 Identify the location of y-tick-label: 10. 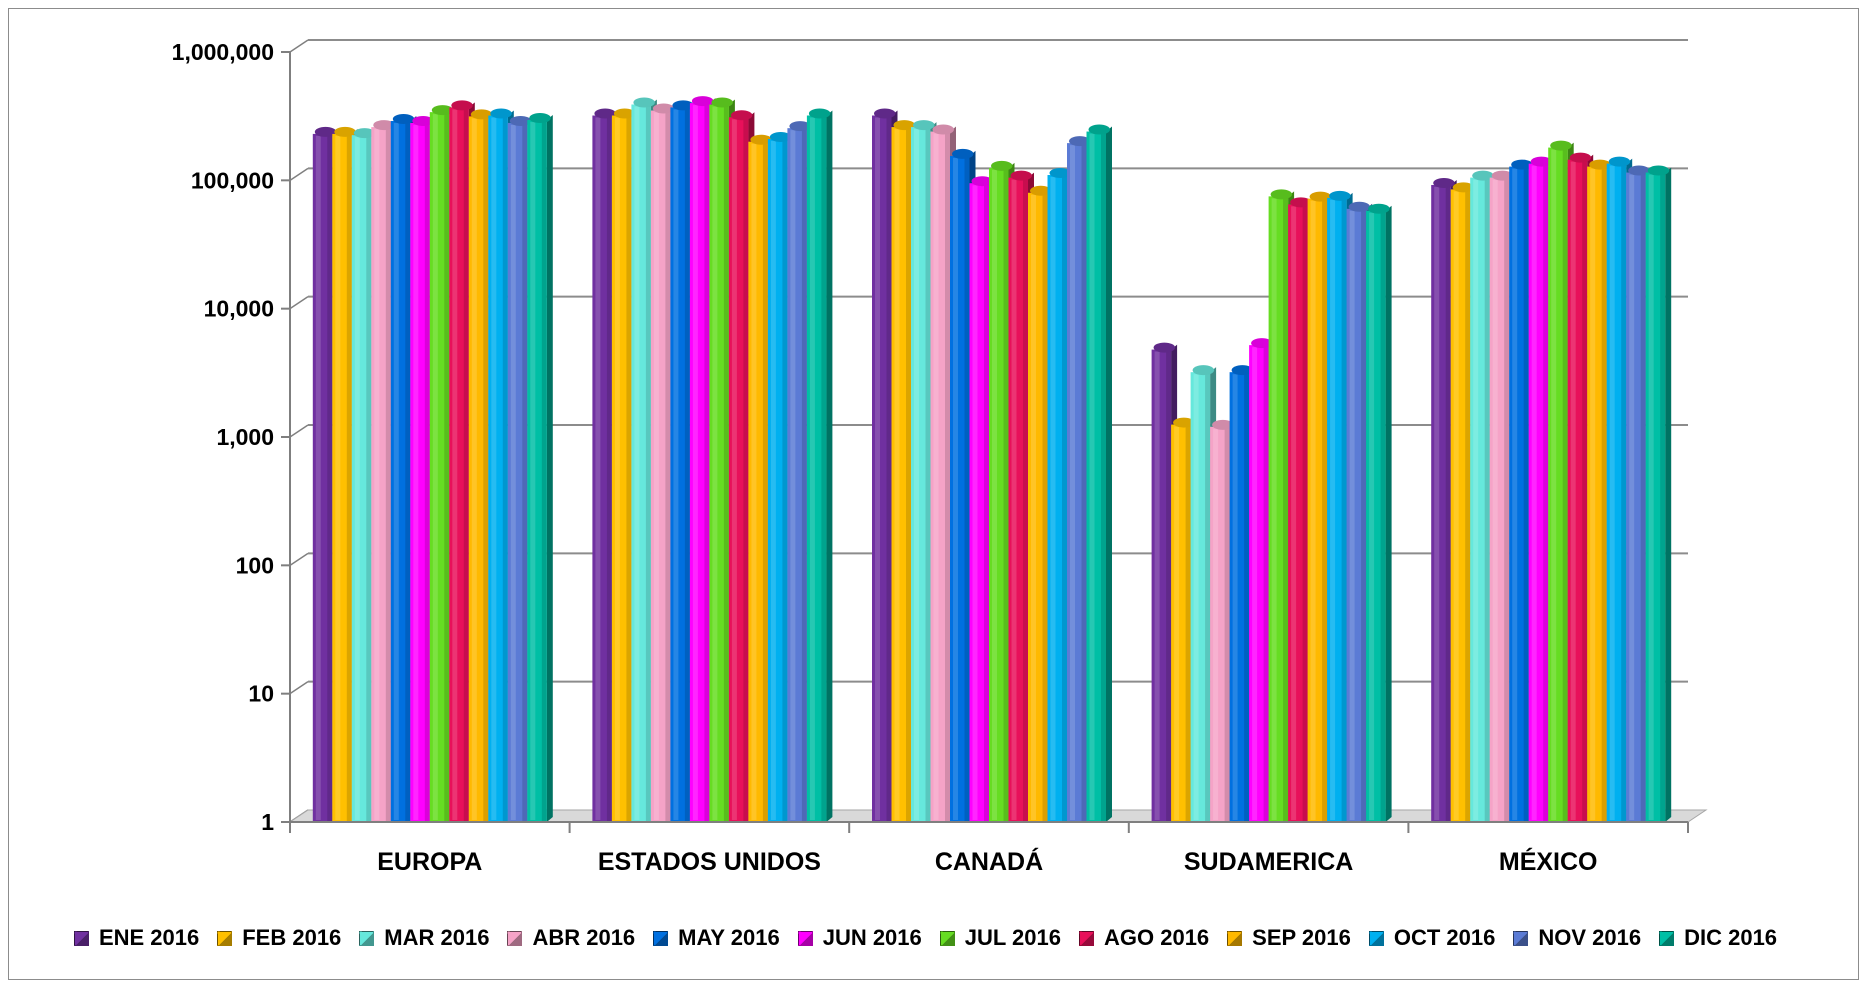
(261, 694).